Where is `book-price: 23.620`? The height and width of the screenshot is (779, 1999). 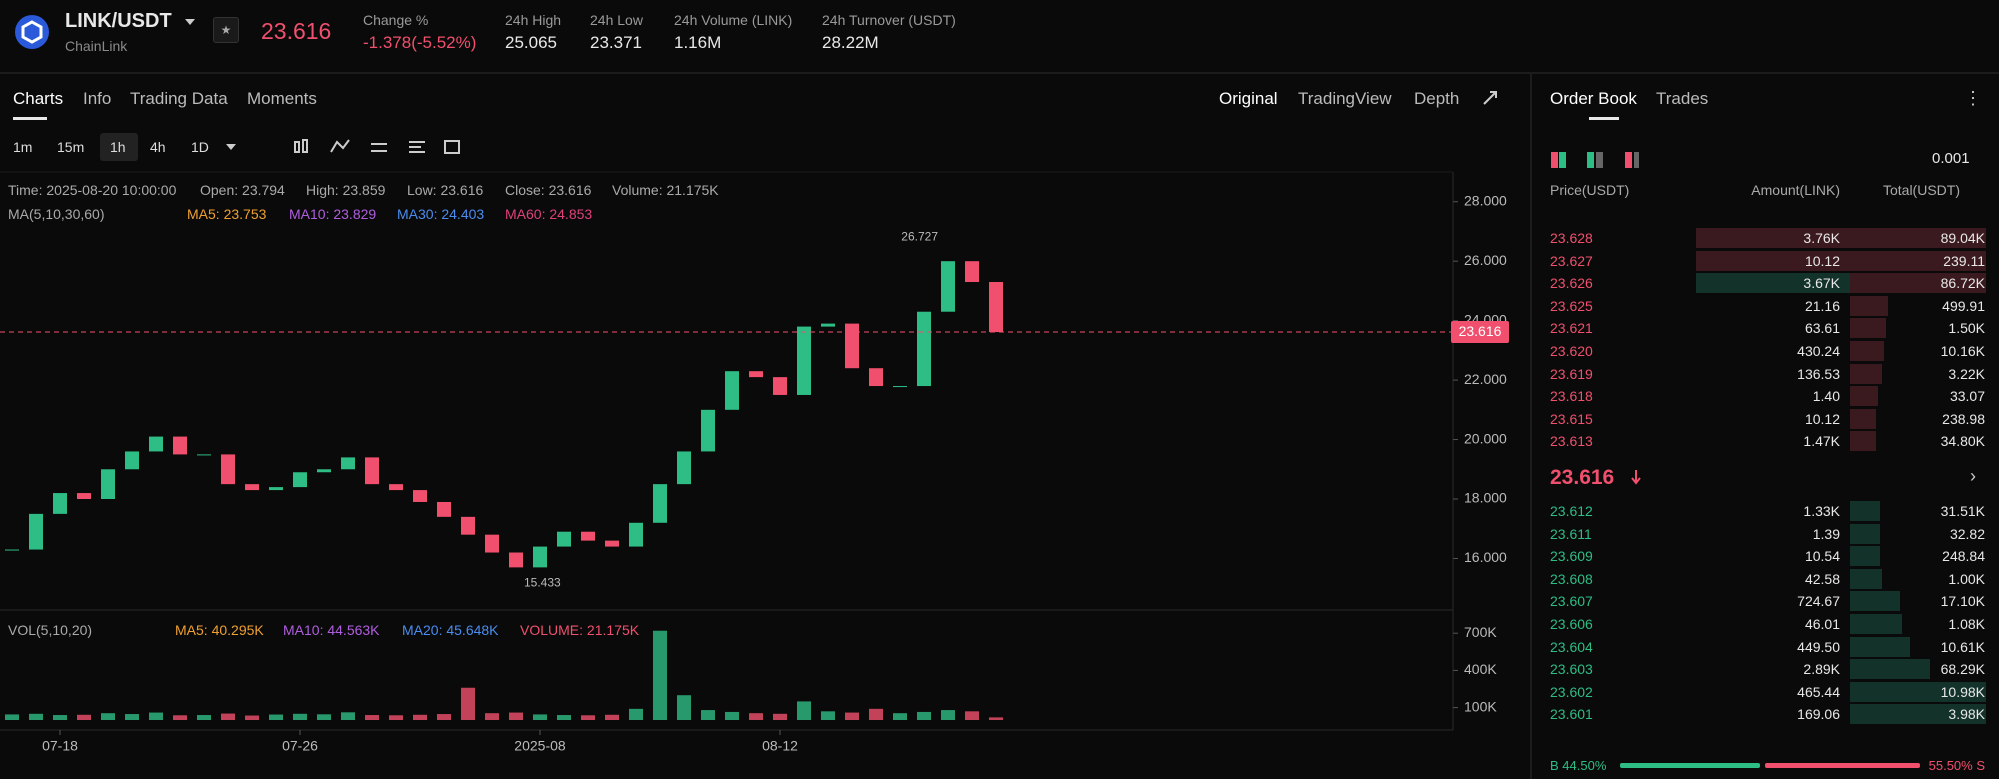
book-price: 23.620 is located at coordinates (1571, 351).